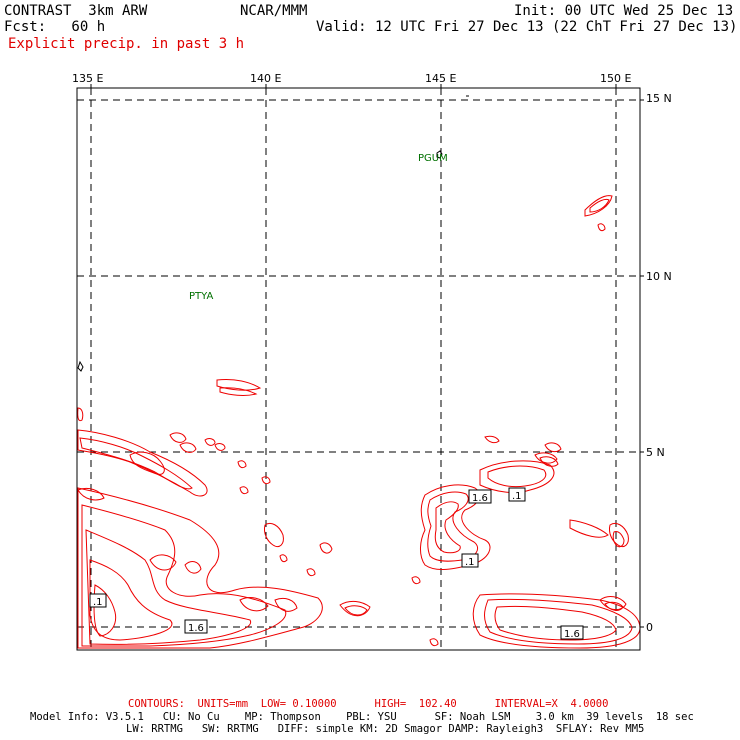 The height and width of the screenshot is (740, 740). Describe the element at coordinates (265, 78) in the screenshot. I see `lon-label-140e: 140 E` at that location.